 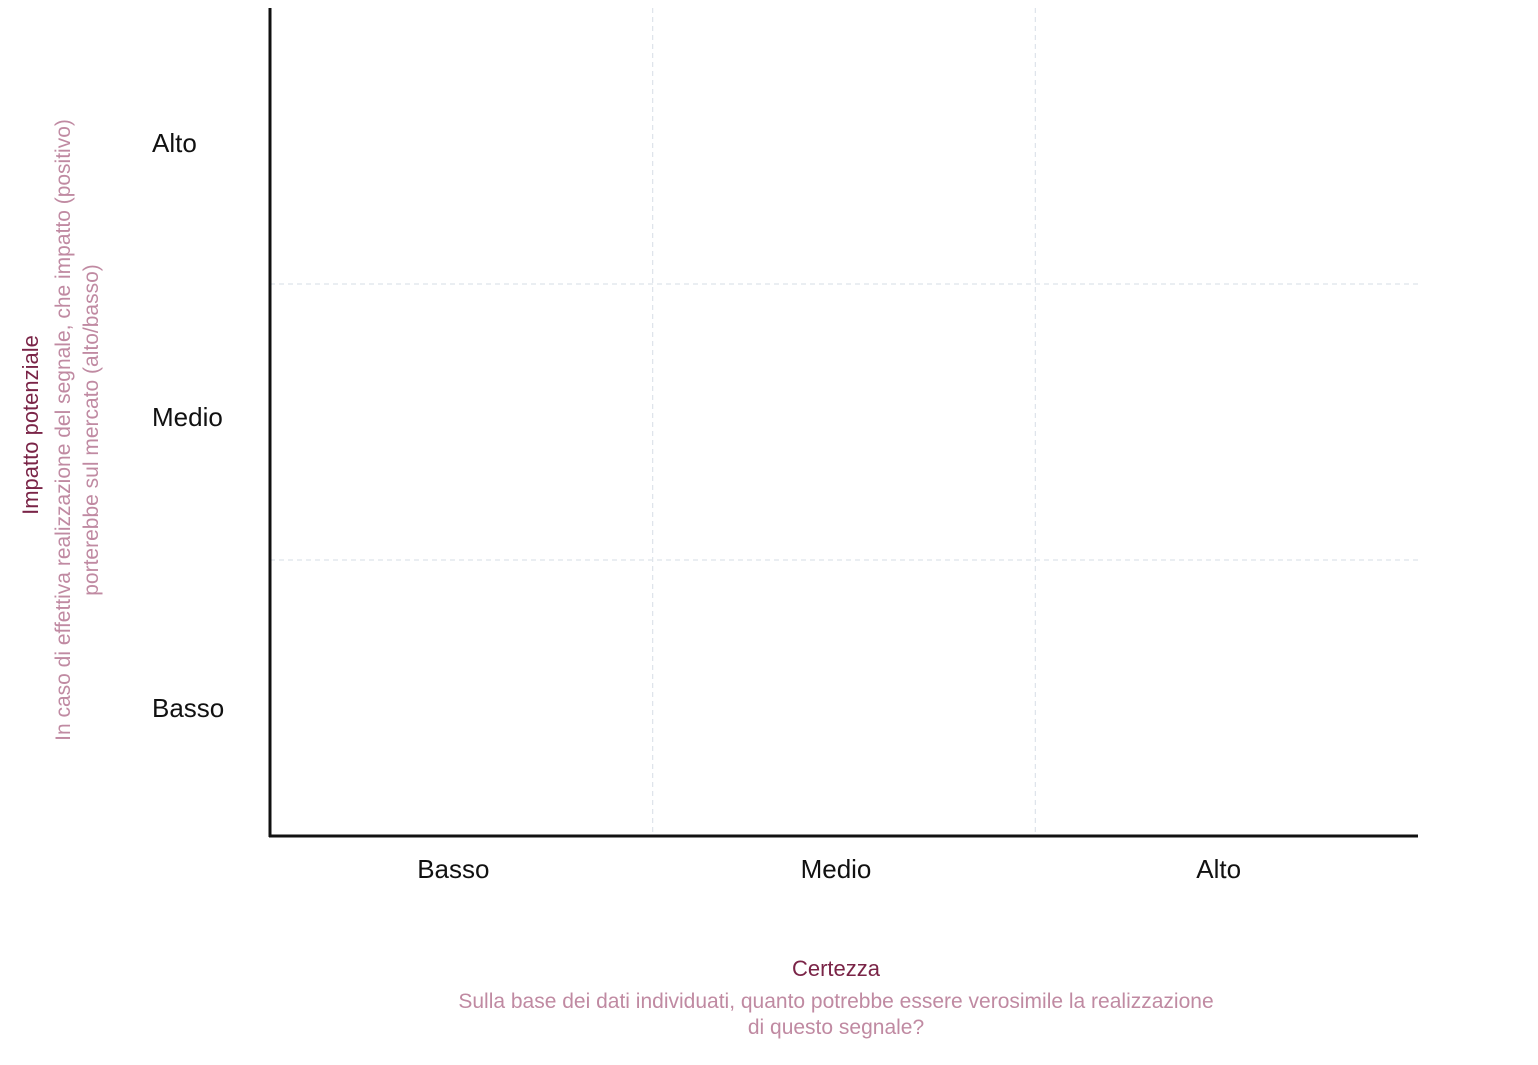 What do you see at coordinates (1218, 869) in the screenshot?
I see `x-tick-label: Alto` at bounding box center [1218, 869].